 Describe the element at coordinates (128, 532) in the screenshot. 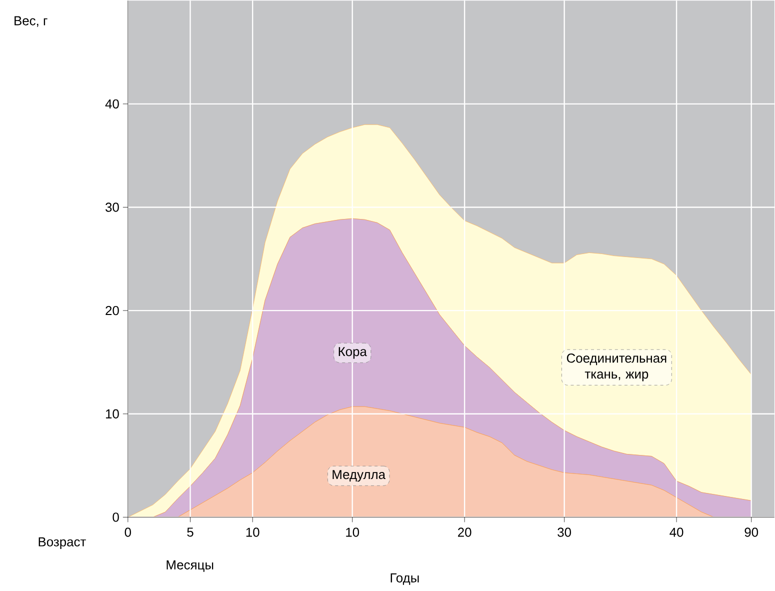

I see `x-tick-label: 0` at that location.